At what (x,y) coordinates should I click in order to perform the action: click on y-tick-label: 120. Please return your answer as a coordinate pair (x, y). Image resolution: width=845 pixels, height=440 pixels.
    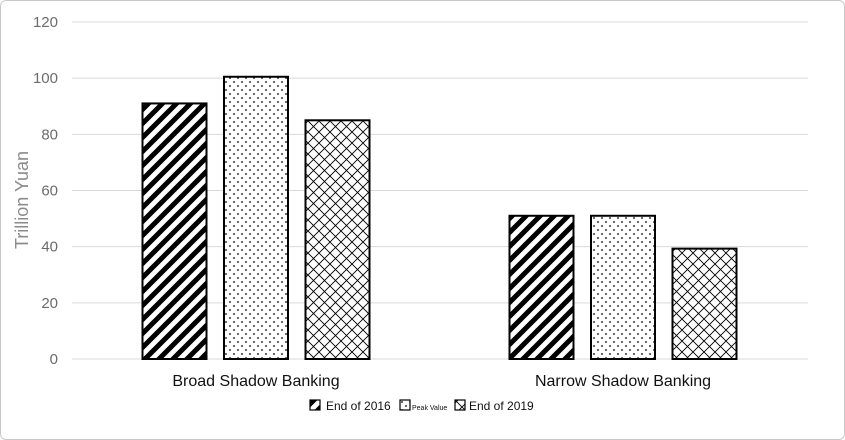
    Looking at the image, I should click on (45, 22).